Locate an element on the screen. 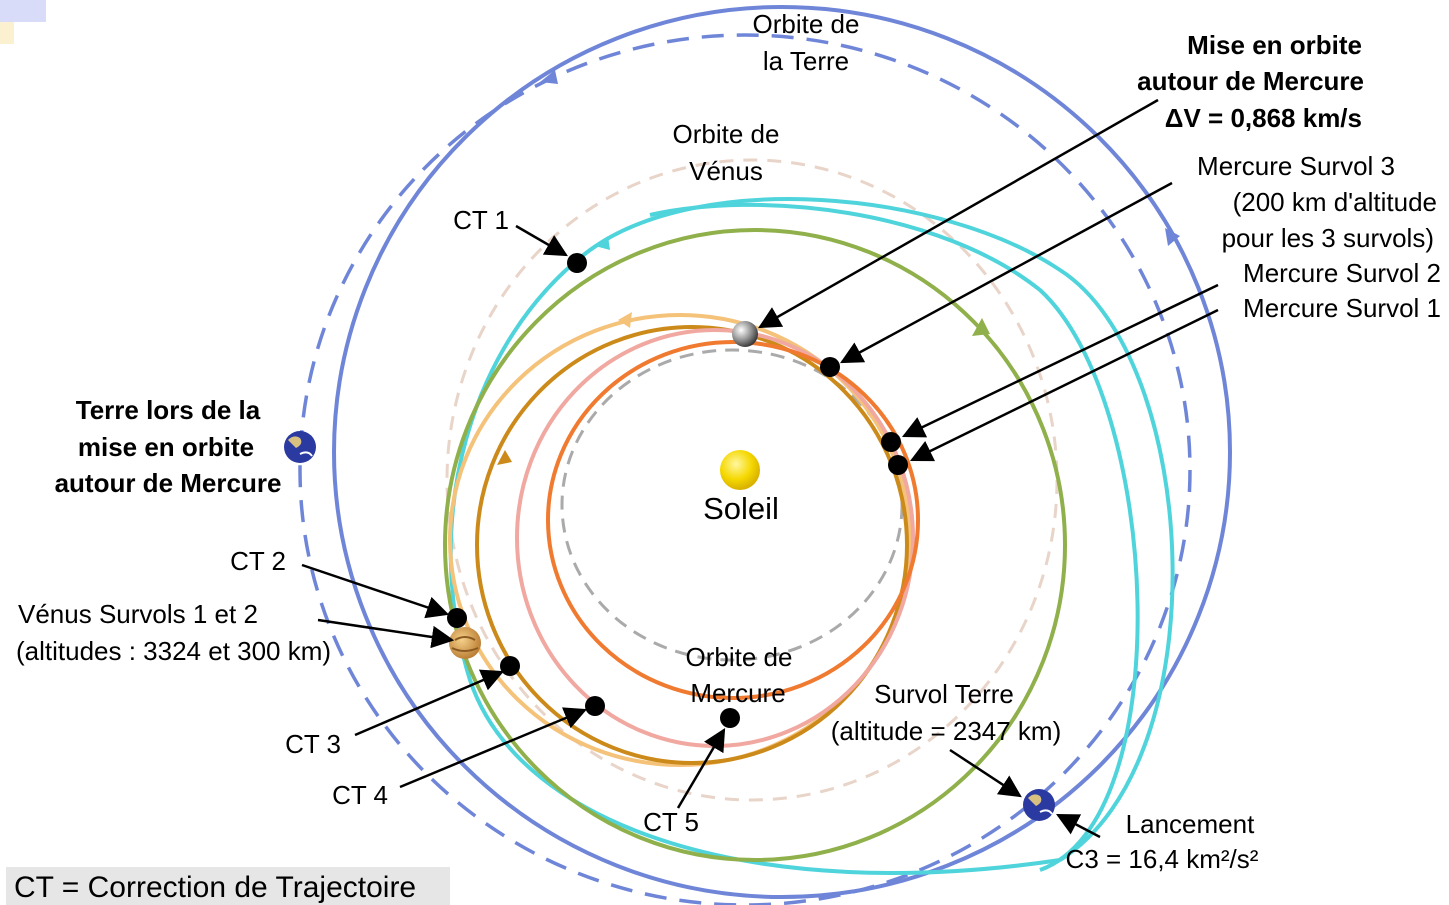 This screenshot has width=1449, height=905. earth-orbit-label-1: Orbite de is located at coordinates (806, 24).